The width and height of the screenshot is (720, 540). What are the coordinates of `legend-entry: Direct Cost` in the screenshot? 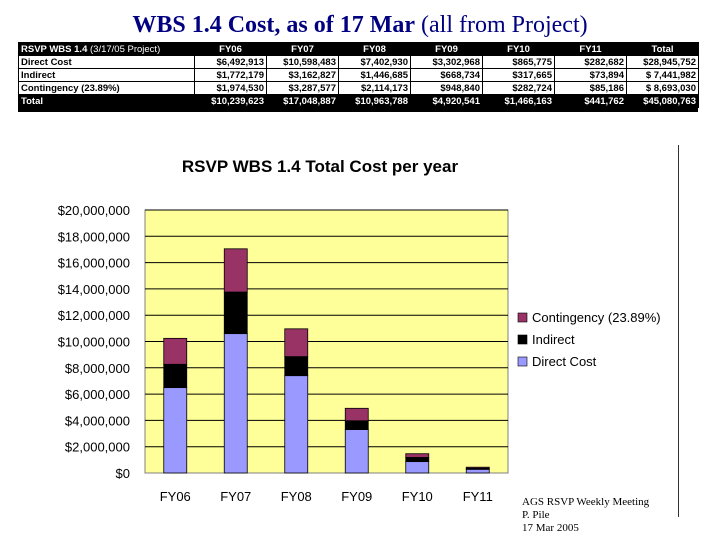 It's located at (564, 361).